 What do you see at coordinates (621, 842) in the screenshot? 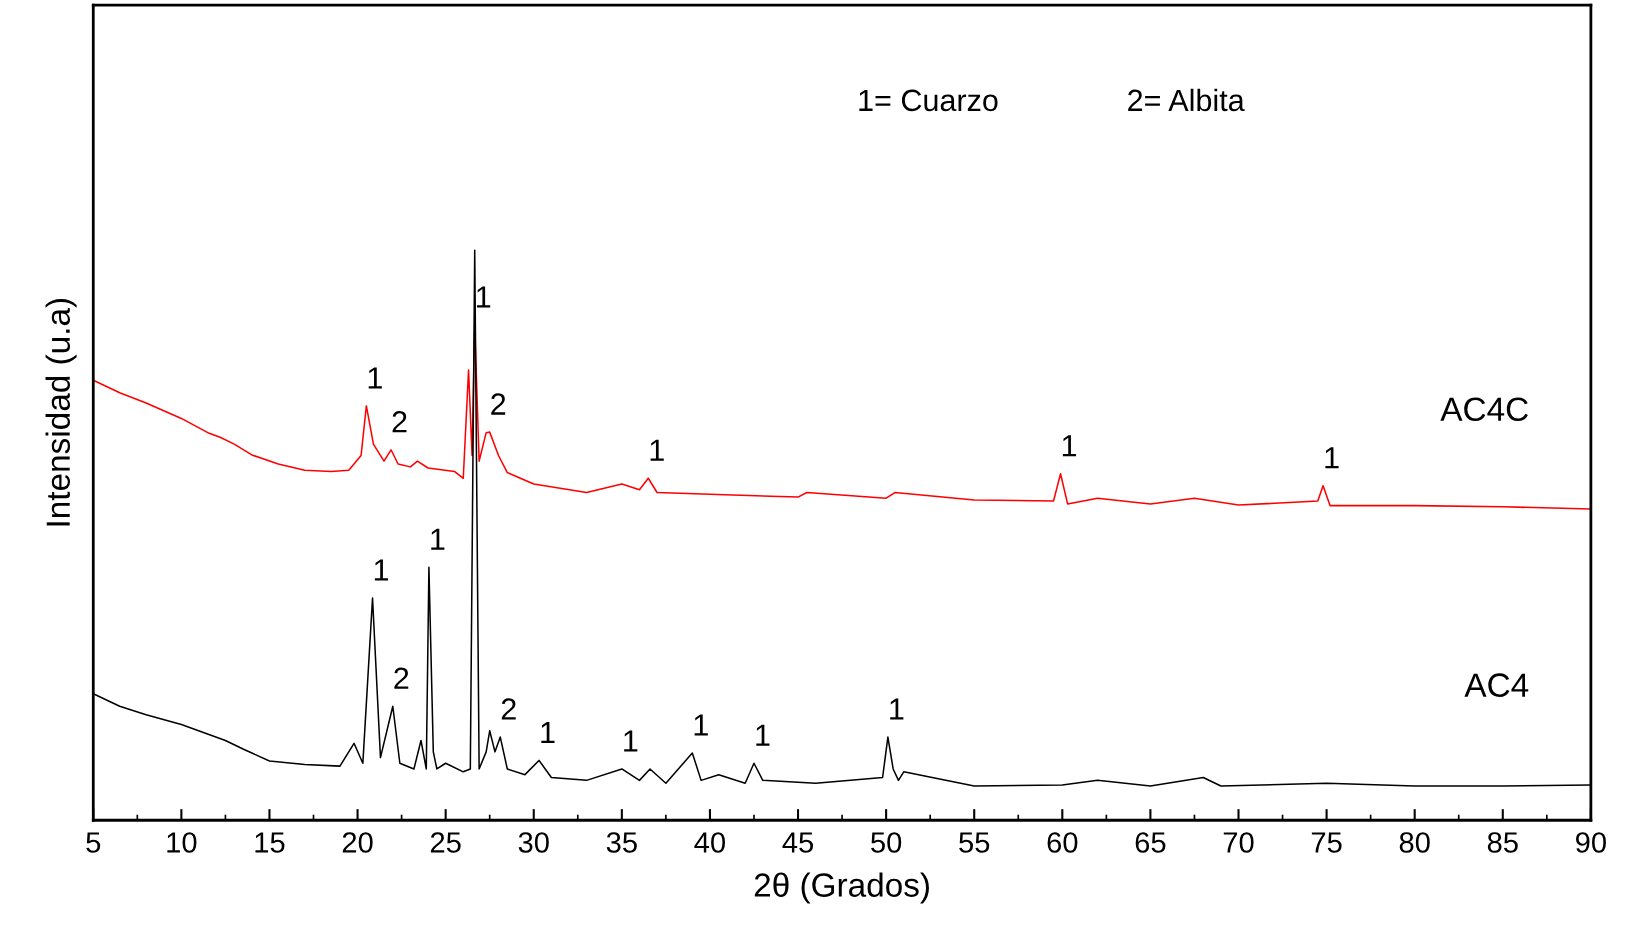
I see `x-tick-label: 35` at bounding box center [621, 842].